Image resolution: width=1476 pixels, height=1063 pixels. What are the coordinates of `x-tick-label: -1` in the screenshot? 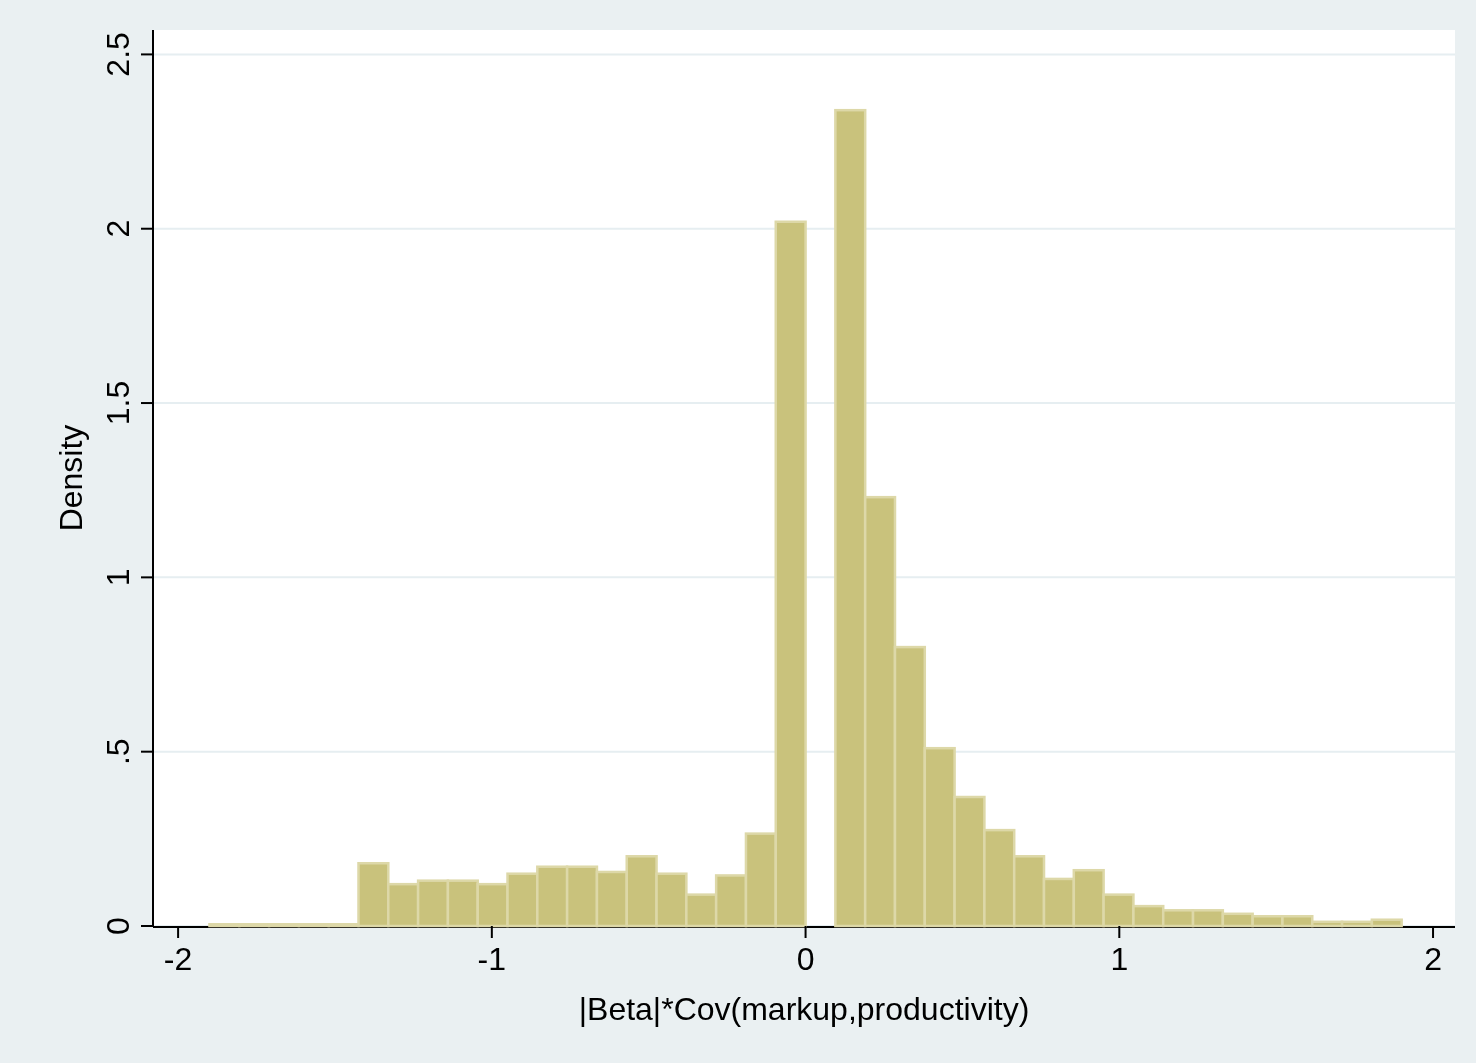 It's located at (492, 959).